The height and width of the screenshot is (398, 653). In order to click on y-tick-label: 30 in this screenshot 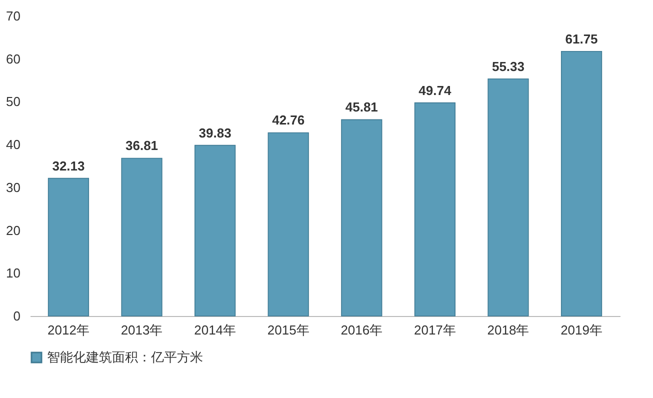, I will do `click(13, 187)`.